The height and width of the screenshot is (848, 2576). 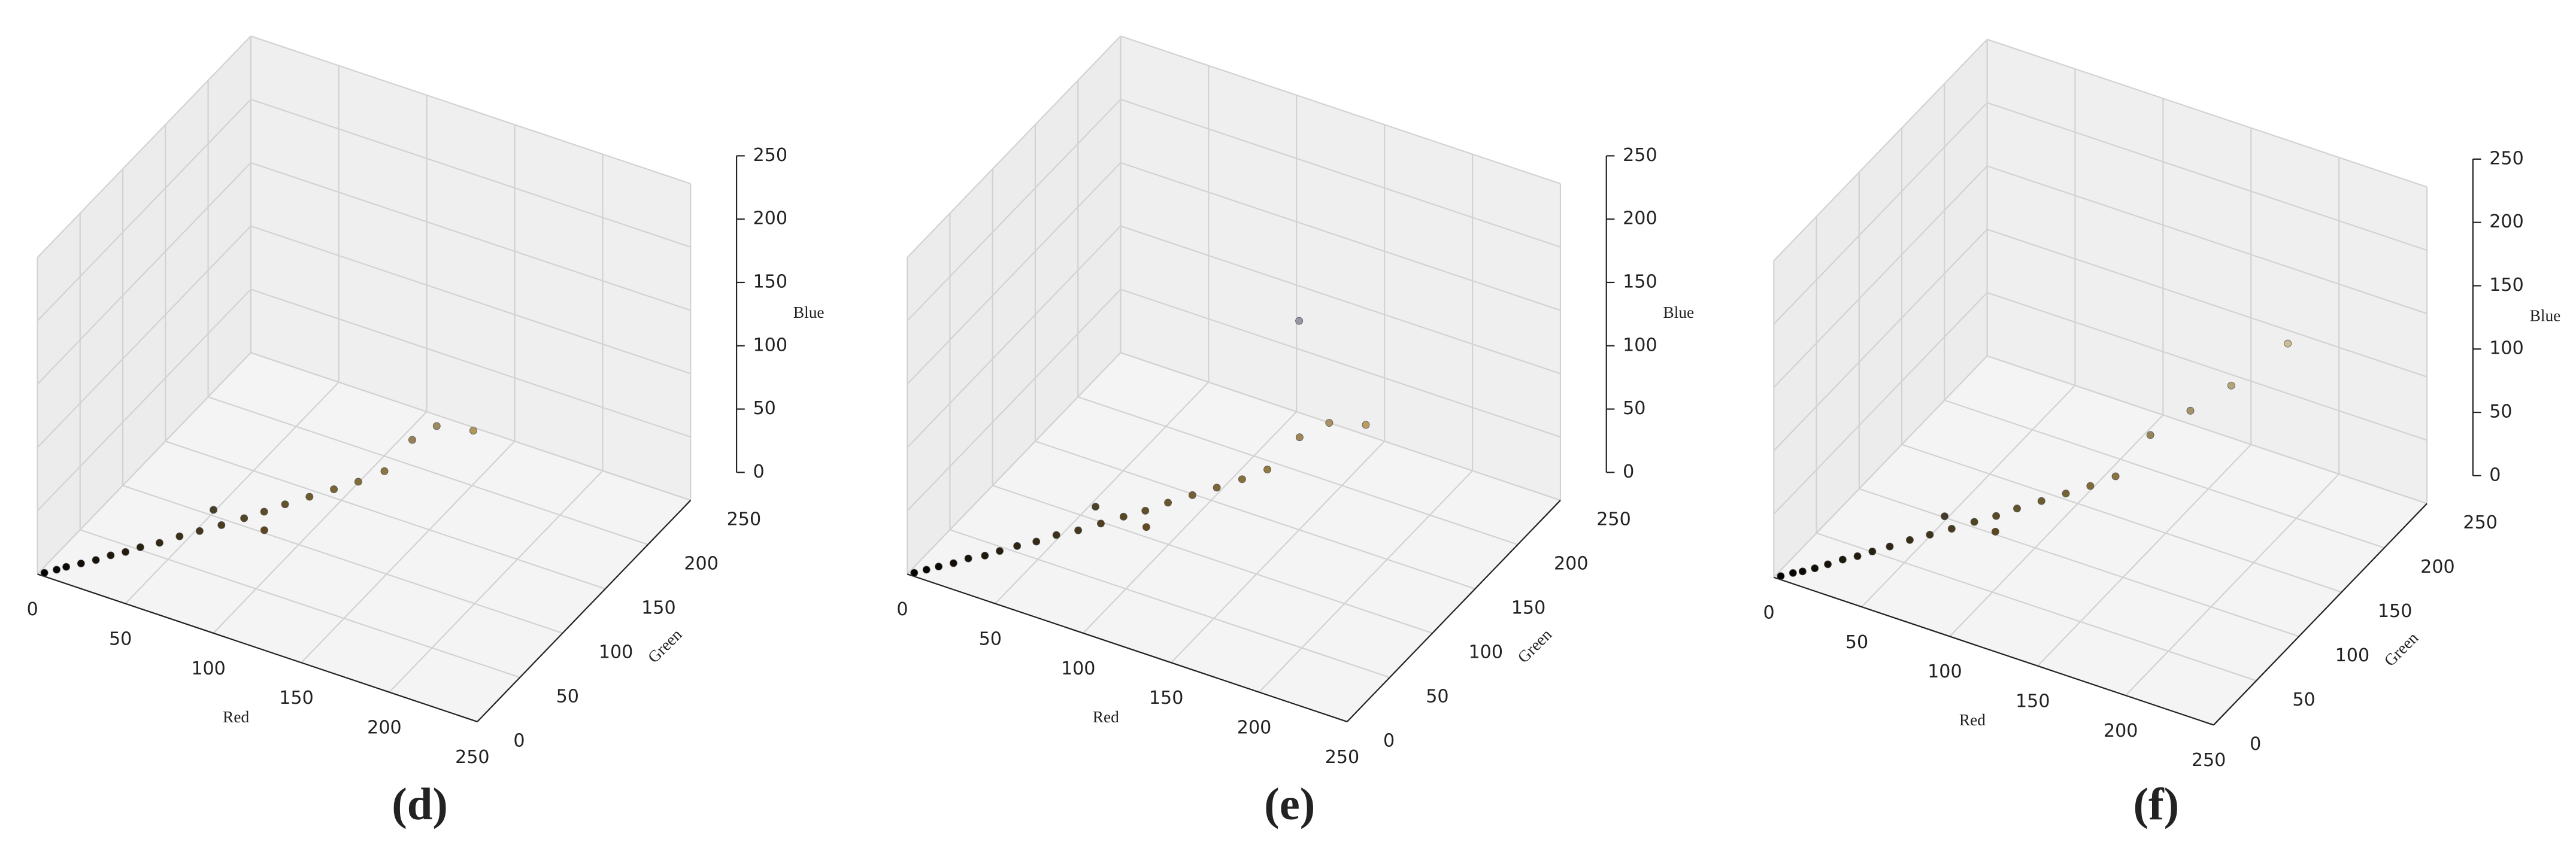 I want to click on left-pane, so click(x=1014, y=305).